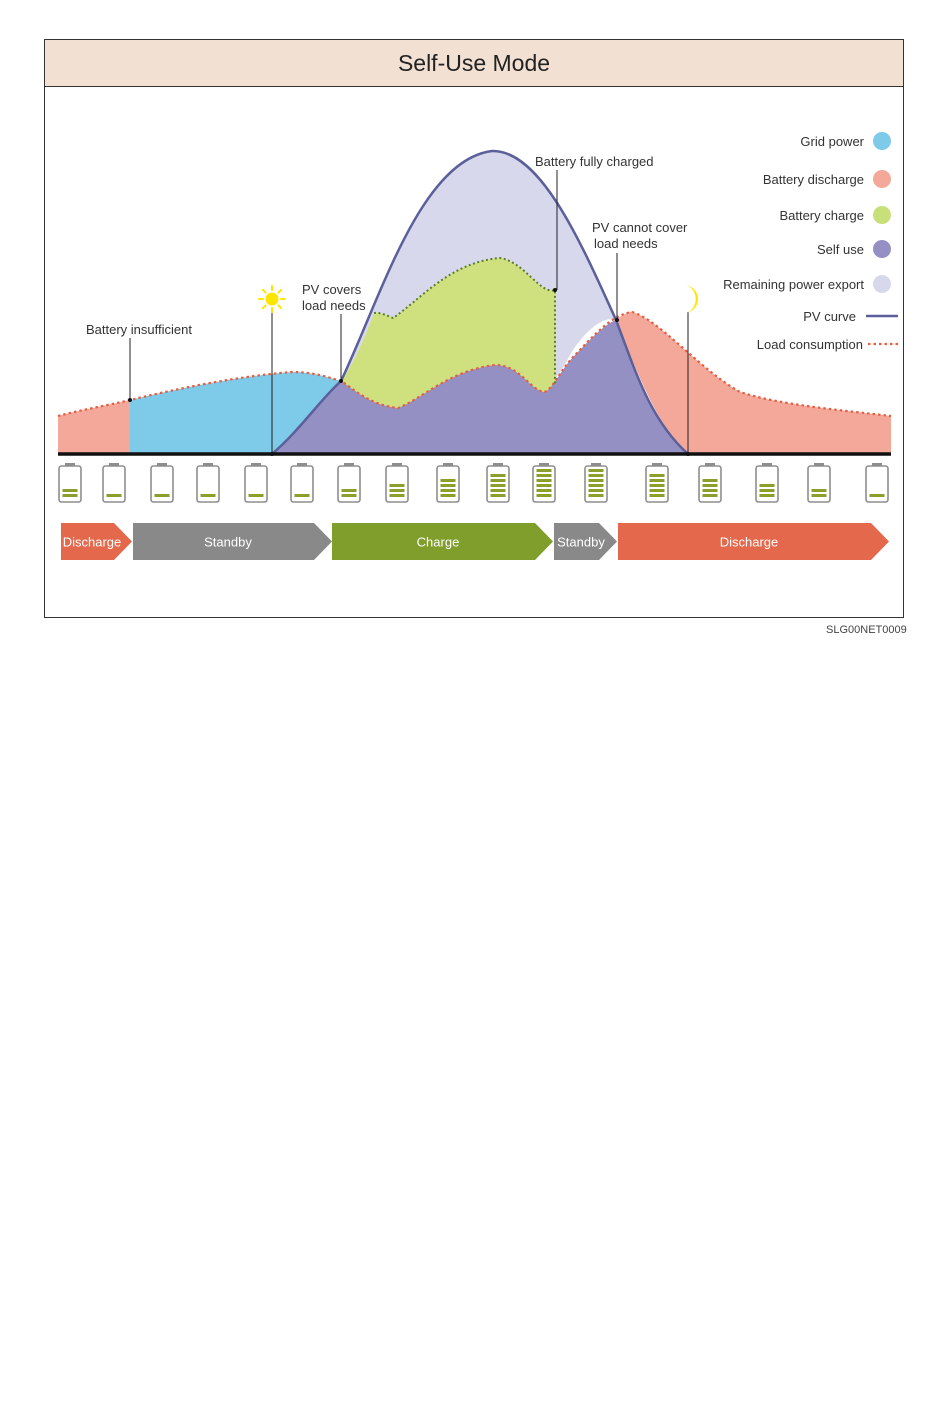 Image resolution: width=950 pixels, height=1420 pixels. I want to click on grid-power-area, so click(235, 413).